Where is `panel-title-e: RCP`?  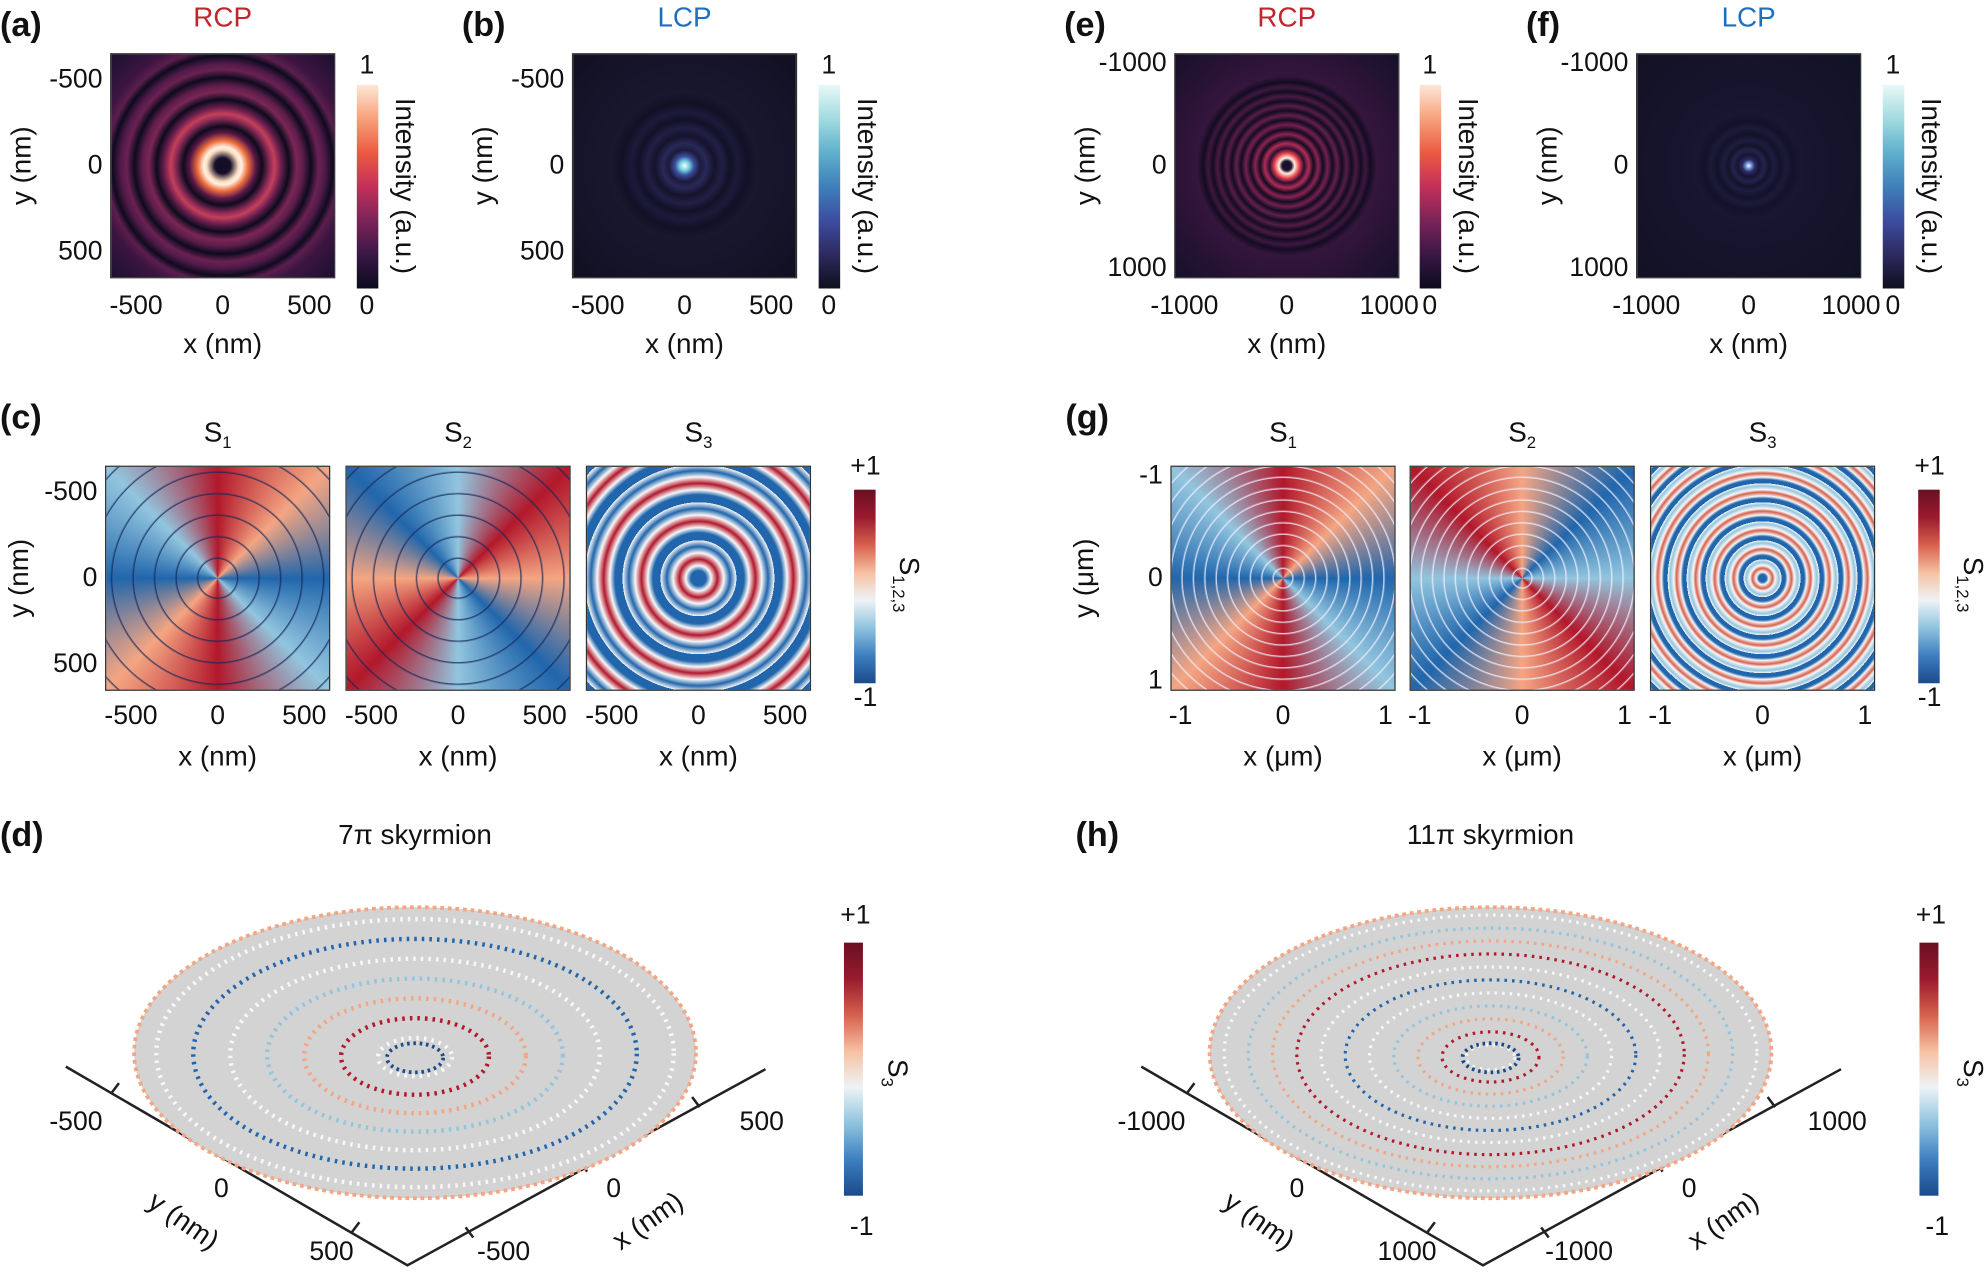 panel-title-e: RCP is located at coordinates (1287, 17).